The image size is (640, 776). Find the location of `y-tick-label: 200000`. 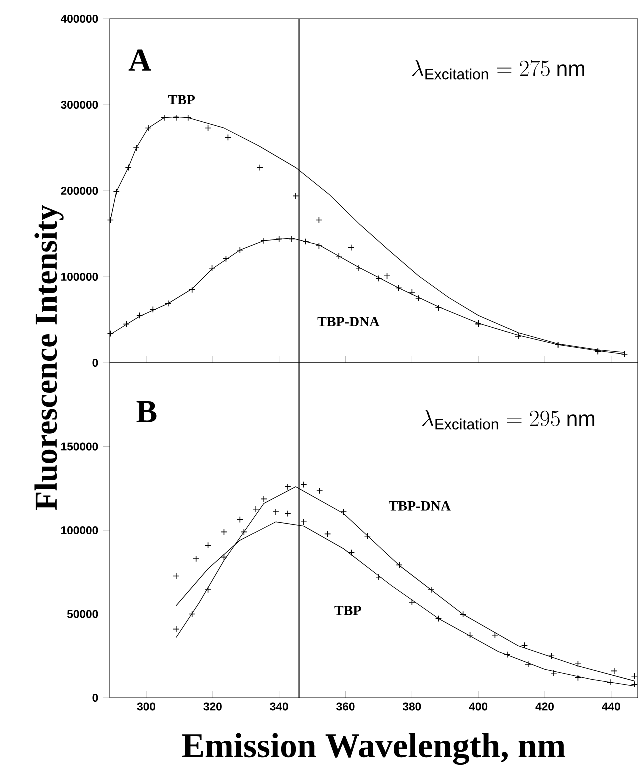

y-tick-label: 200000 is located at coordinates (79, 191).